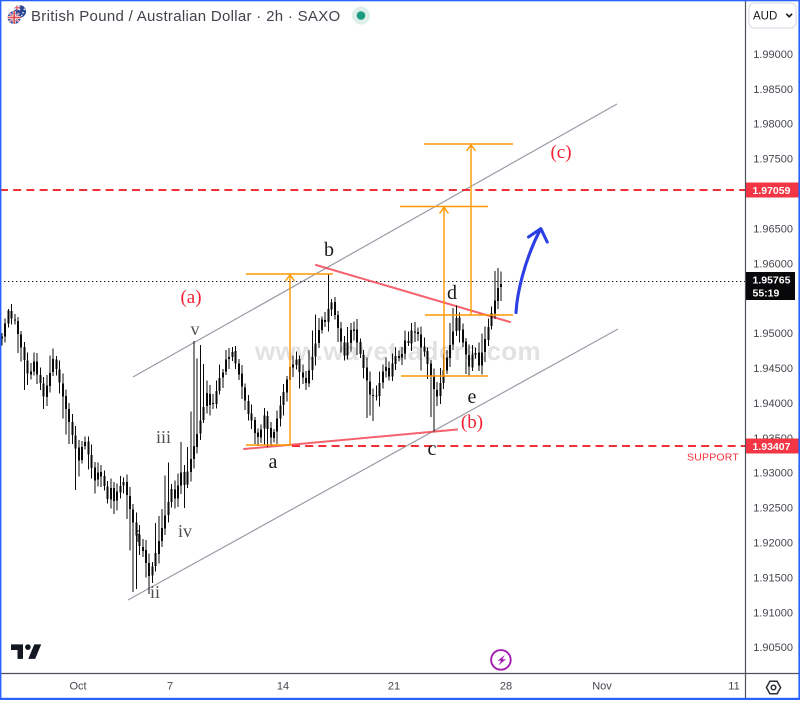  I want to click on svg-text: 1.96500, so click(773, 229).